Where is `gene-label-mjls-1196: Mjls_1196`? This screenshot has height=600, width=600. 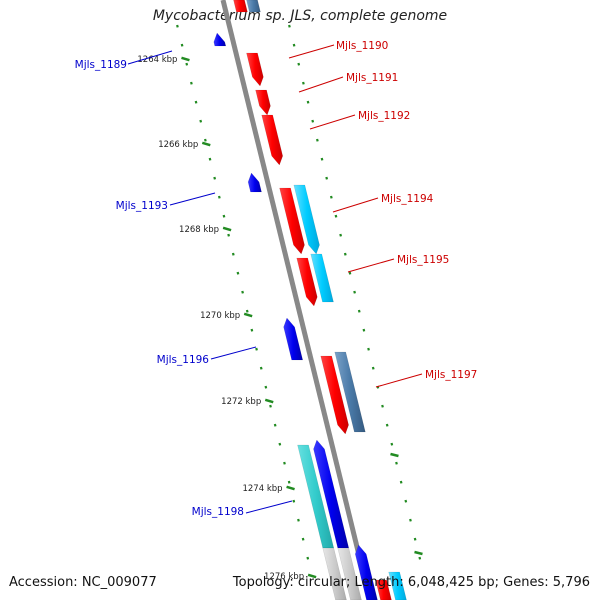
gene-label-mjls-1196: Mjls_1196 is located at coordinates (183, 360).